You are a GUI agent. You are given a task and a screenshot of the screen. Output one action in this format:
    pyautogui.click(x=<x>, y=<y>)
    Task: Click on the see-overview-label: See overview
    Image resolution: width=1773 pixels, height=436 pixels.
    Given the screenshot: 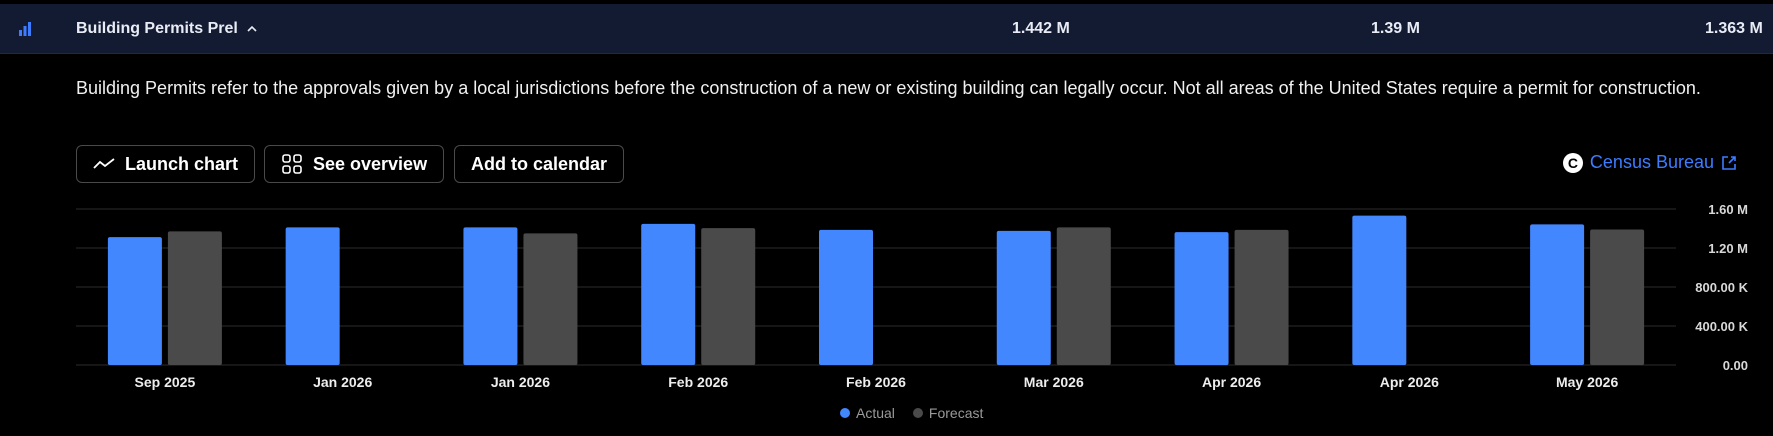 What is the action you would take?
    pyautogui.click(x=370, y=163)
    